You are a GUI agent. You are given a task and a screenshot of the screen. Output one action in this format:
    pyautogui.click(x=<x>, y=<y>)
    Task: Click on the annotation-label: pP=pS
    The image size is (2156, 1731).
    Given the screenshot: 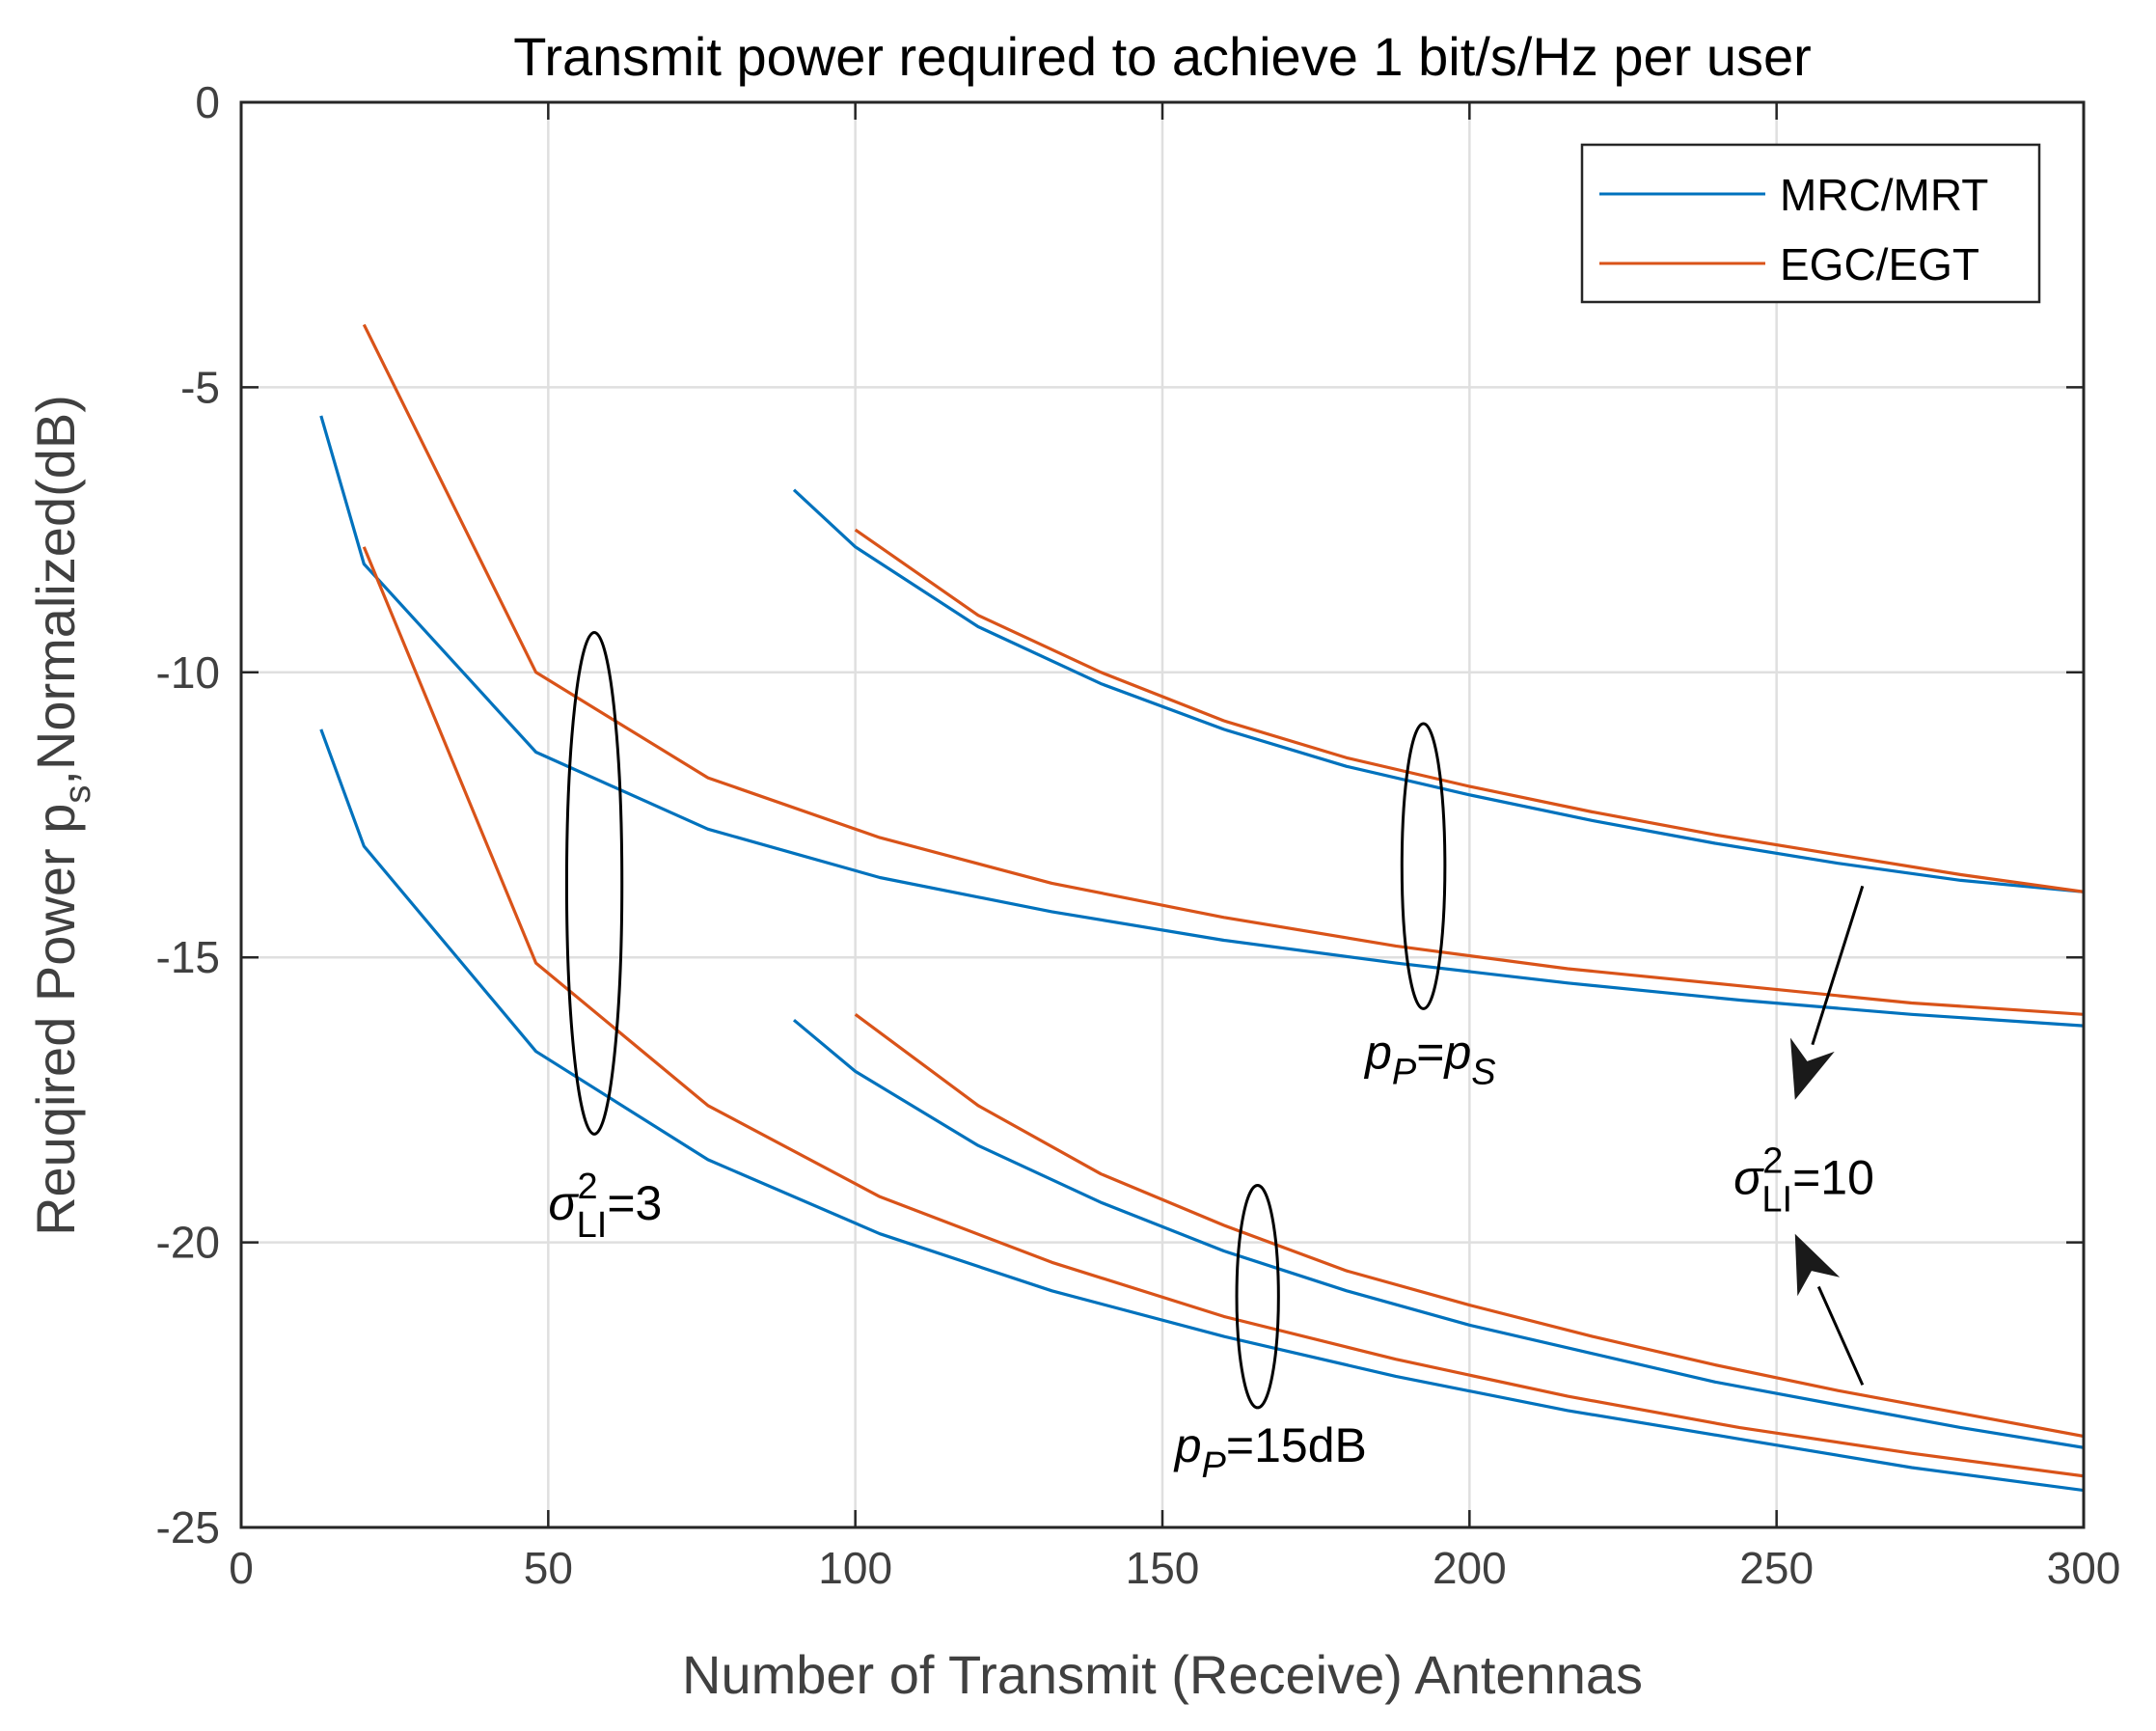 What is the action you would take?
    pyautogui.click(x=1429, y=1058)
    